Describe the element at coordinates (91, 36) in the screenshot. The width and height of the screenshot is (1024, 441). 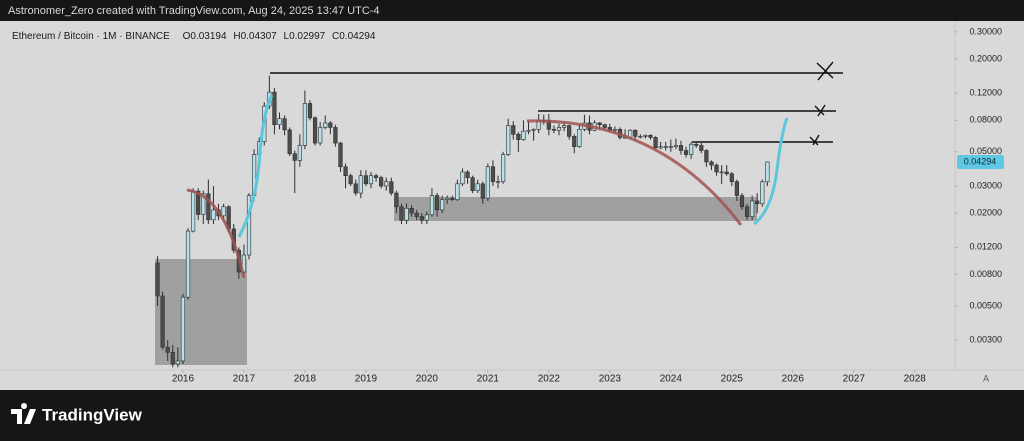
I see `symbol: Ethereum / Bitcoin · 1M · BINANCE` at that location.